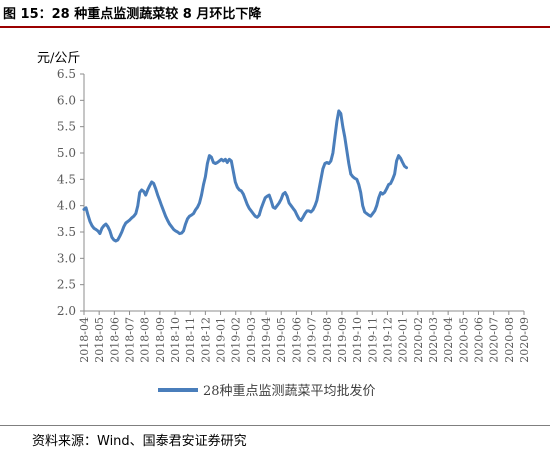 The image size is (550, 453). What do you see at coordinates (372, 340) in the screenshot?
I see `x-tick-label: 2019-11` at bounding box center [372, 340].